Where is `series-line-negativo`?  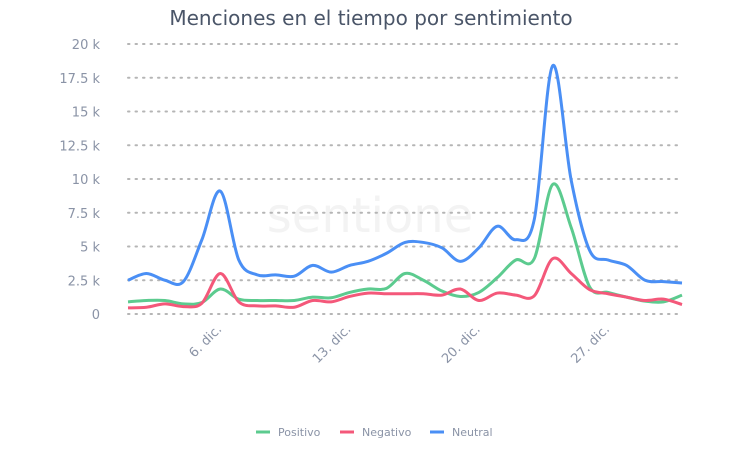
series-line-negativo is located at coordinates (405, 283).